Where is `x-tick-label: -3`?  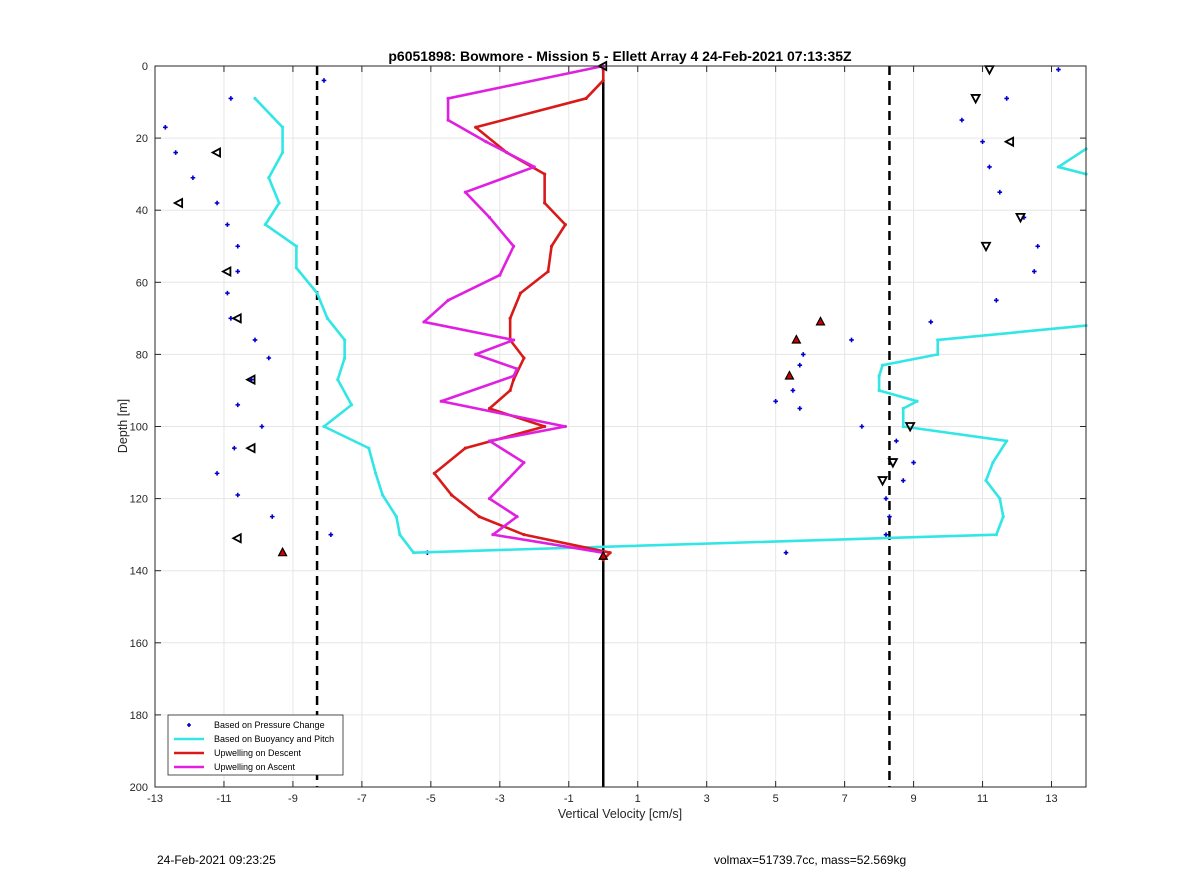
x-tick-label: -3 is located at coordinates (500, 799).